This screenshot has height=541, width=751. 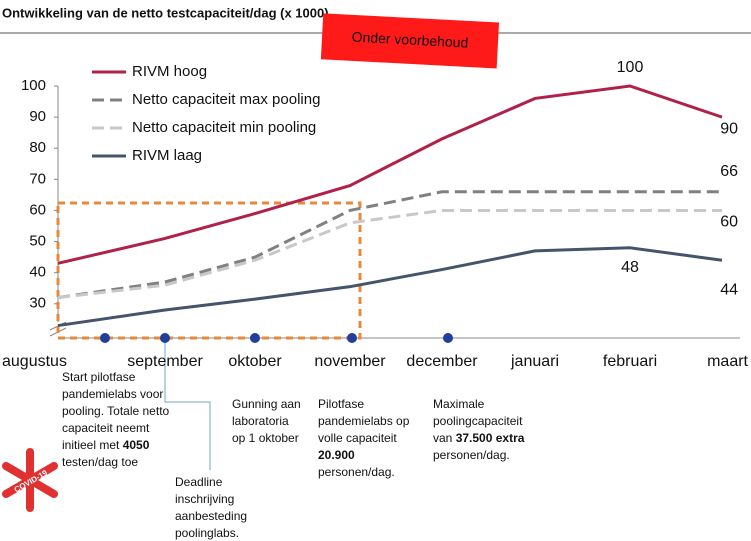 What do you see at coordinates (33, 85) in the screenshot?
I see `y-tick-label: 100` at bounding box center [33, 85].